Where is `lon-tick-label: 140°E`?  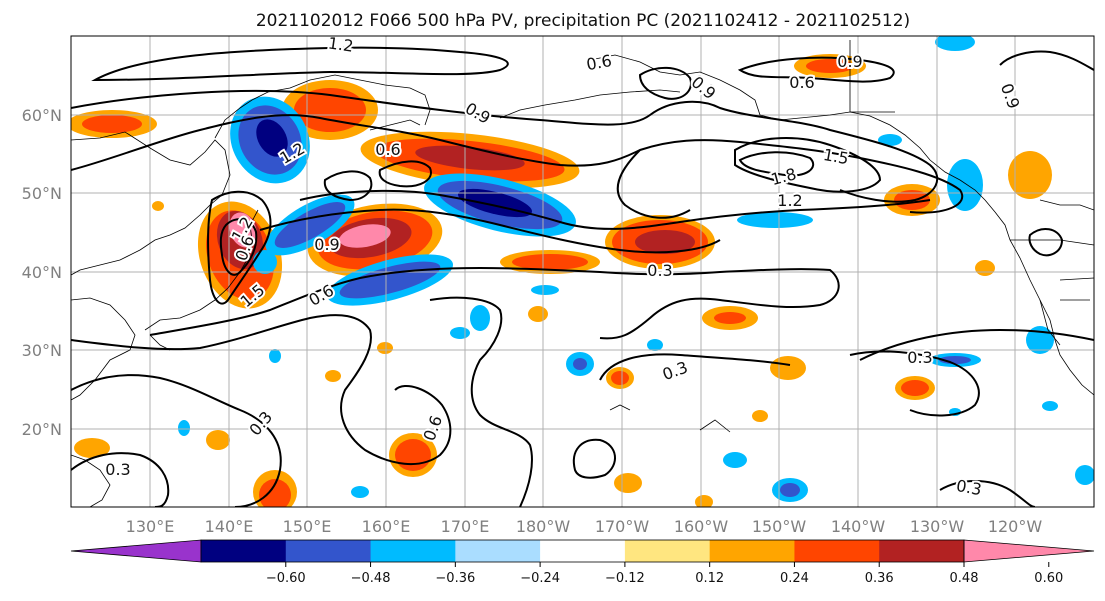 lon-tick-label: 140°E is located at coordinates (229, 526).